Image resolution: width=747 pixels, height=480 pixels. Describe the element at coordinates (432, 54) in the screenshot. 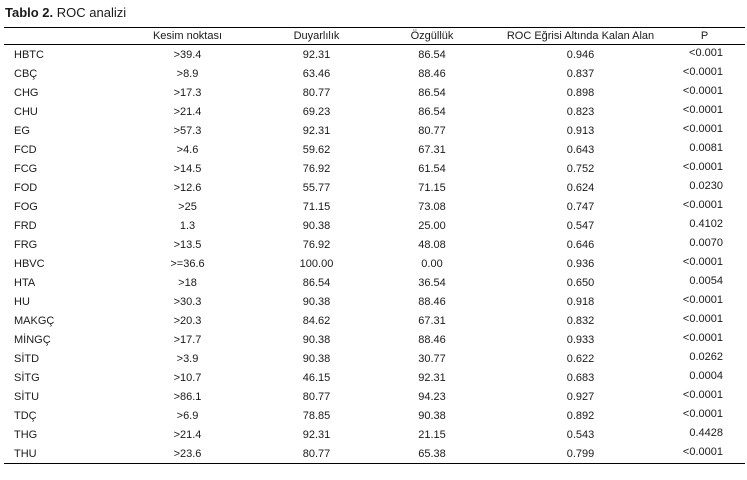

I see `specificity-cell: 86.54` at that location.